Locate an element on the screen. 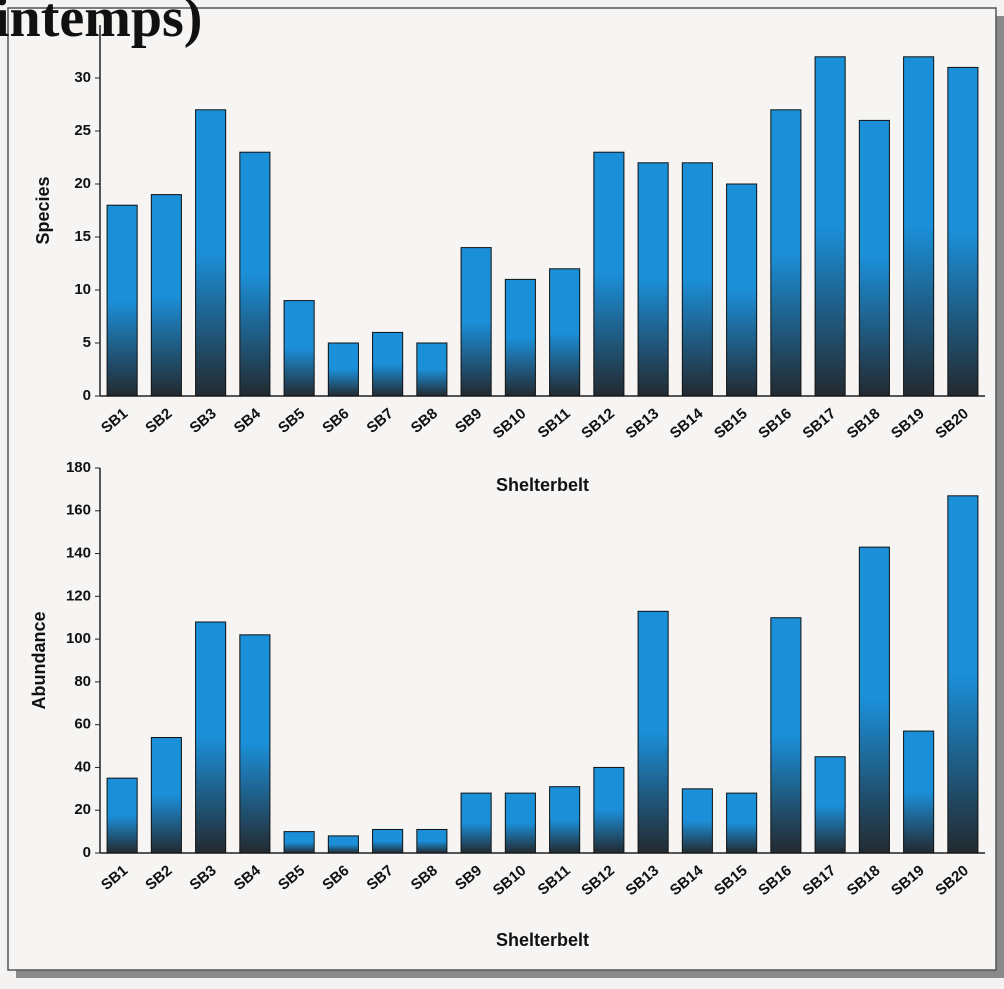 This screenshot has width=1004, height=989. y-tick-label: 180 is located at coordinates (78, 467).